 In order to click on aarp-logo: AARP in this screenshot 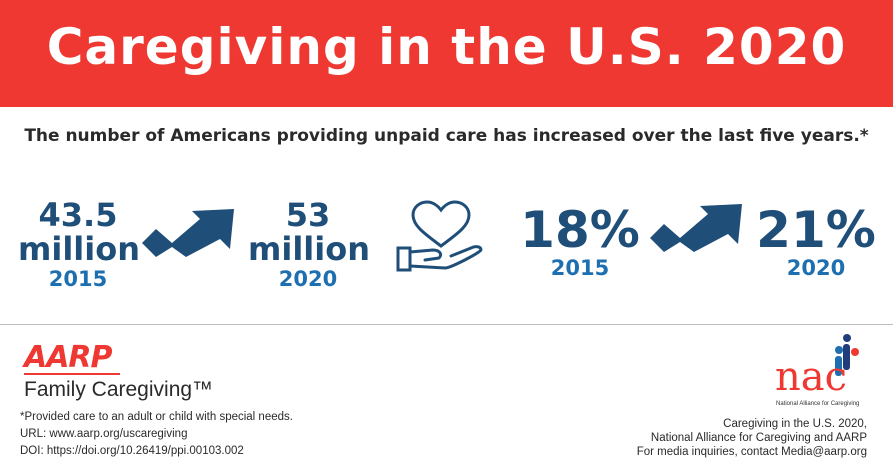, I will do `click(68, 357)`.